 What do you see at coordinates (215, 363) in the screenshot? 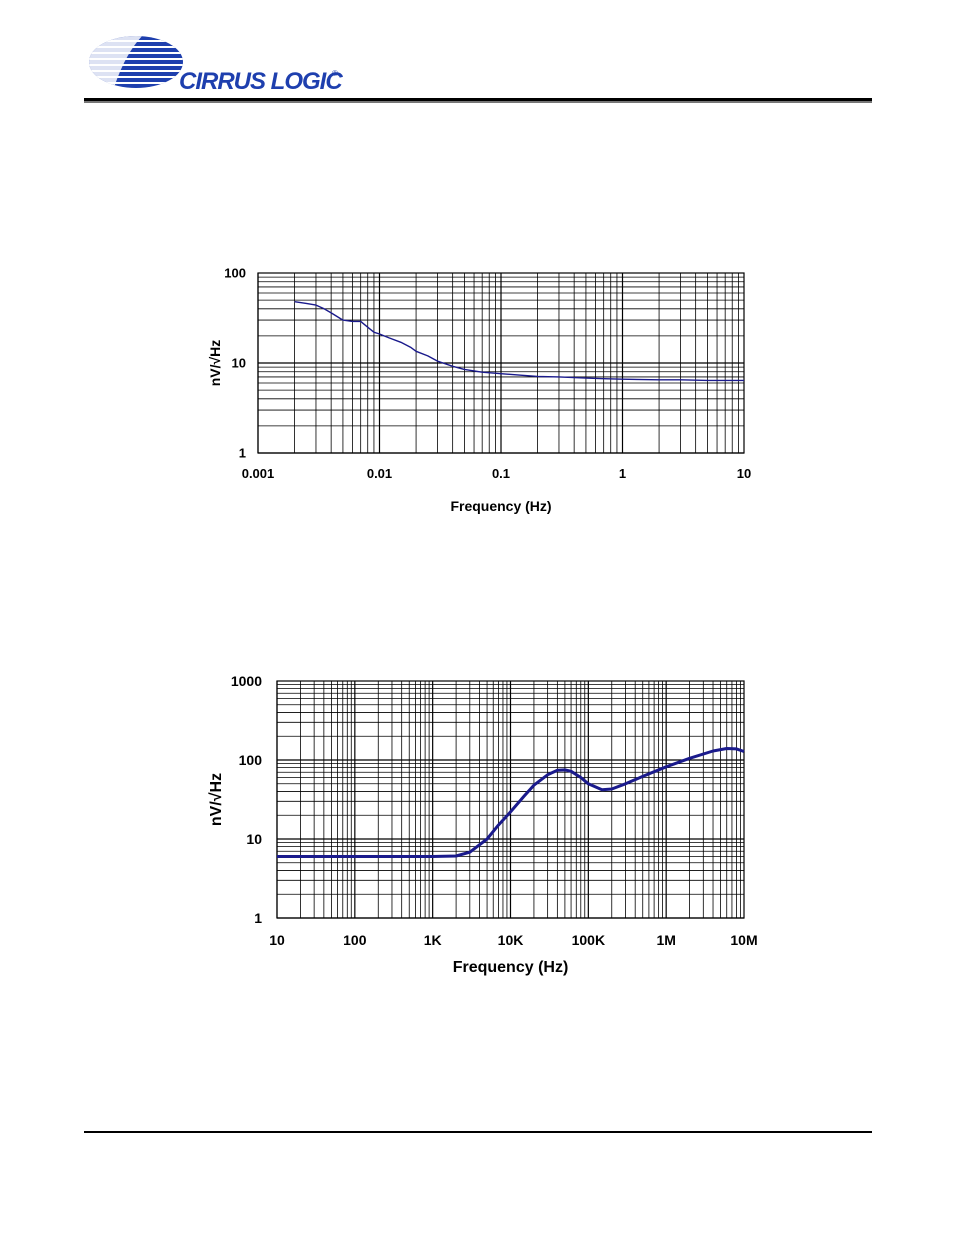
I see `chart-1-y-axis-label: nV/√Hz` at bounding box center [215, 363].